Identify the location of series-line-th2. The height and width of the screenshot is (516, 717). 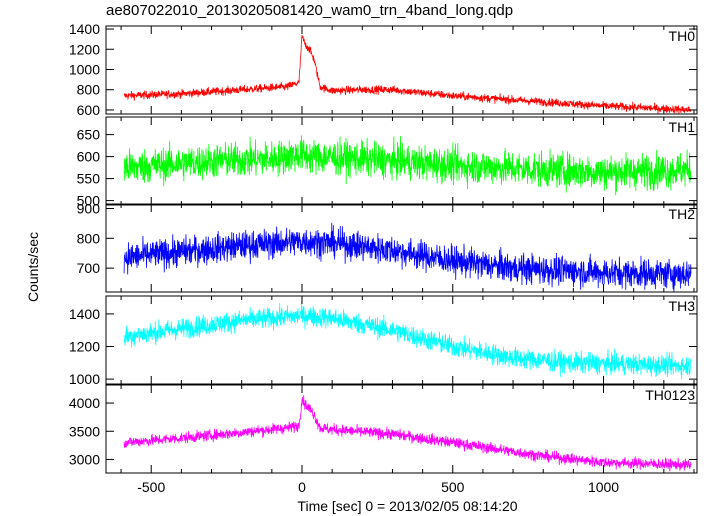
(407, 257).